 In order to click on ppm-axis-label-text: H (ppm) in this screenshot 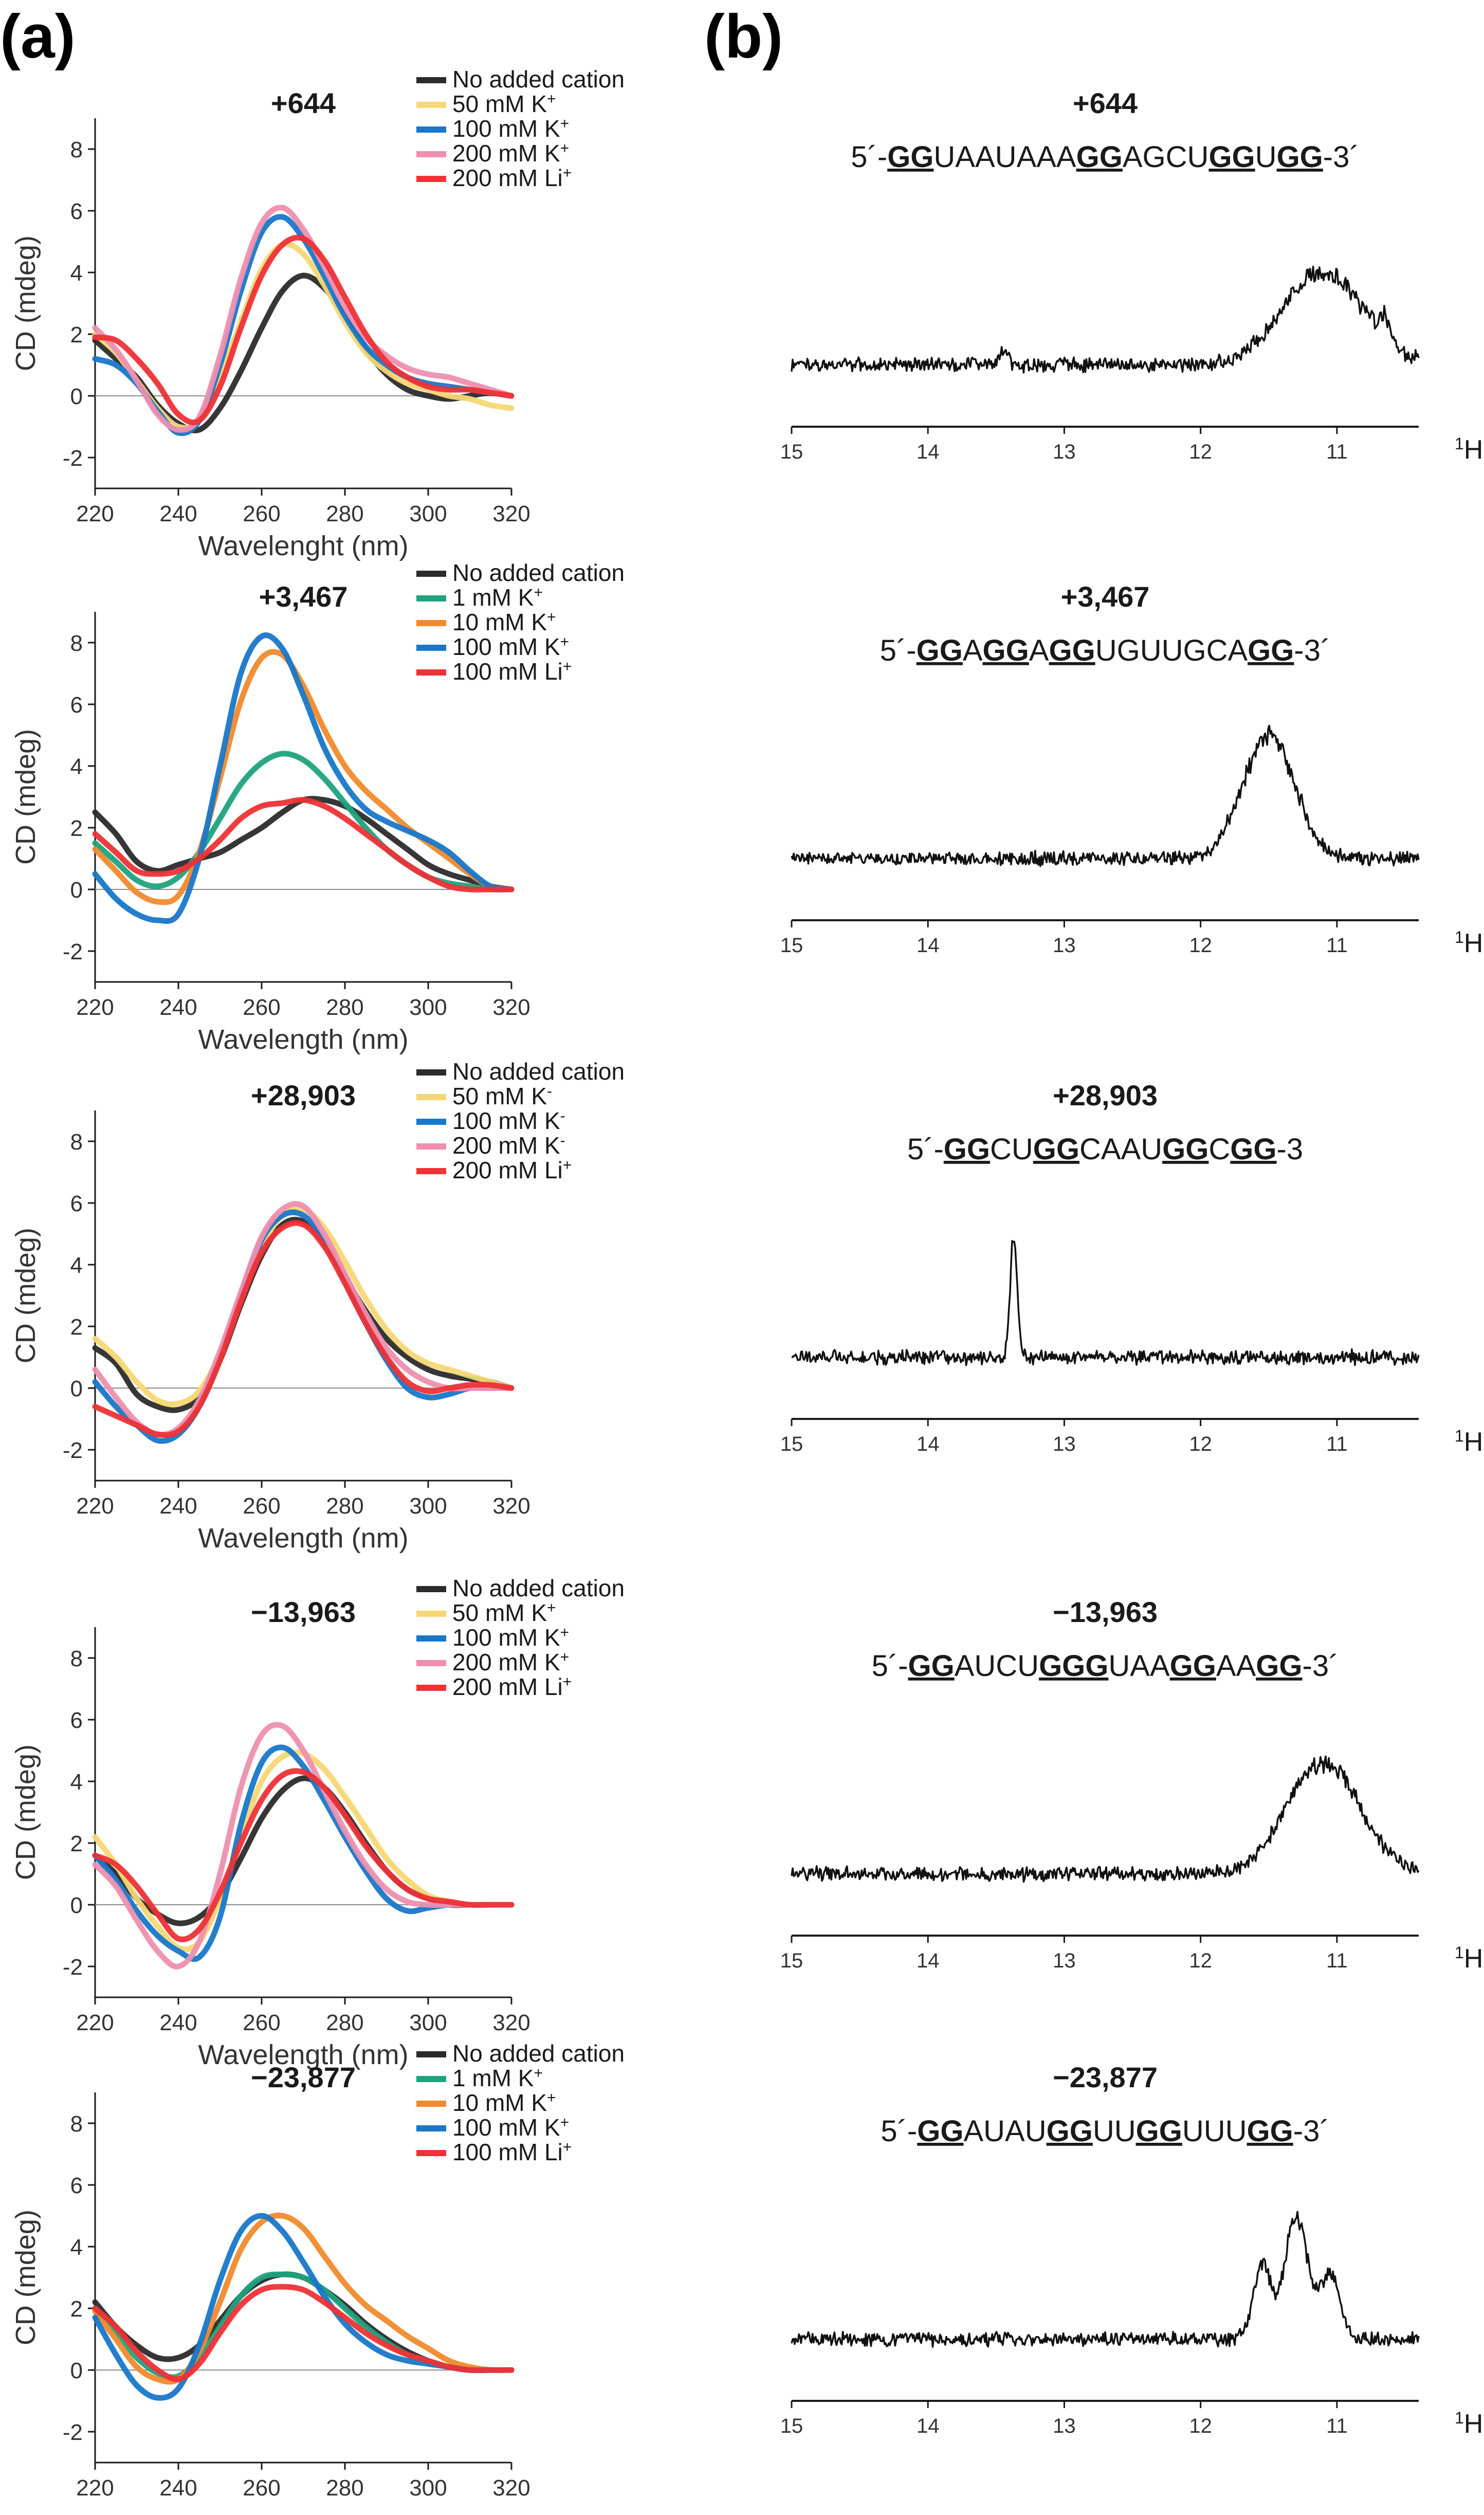, I will do `click(1474, 1442)`.